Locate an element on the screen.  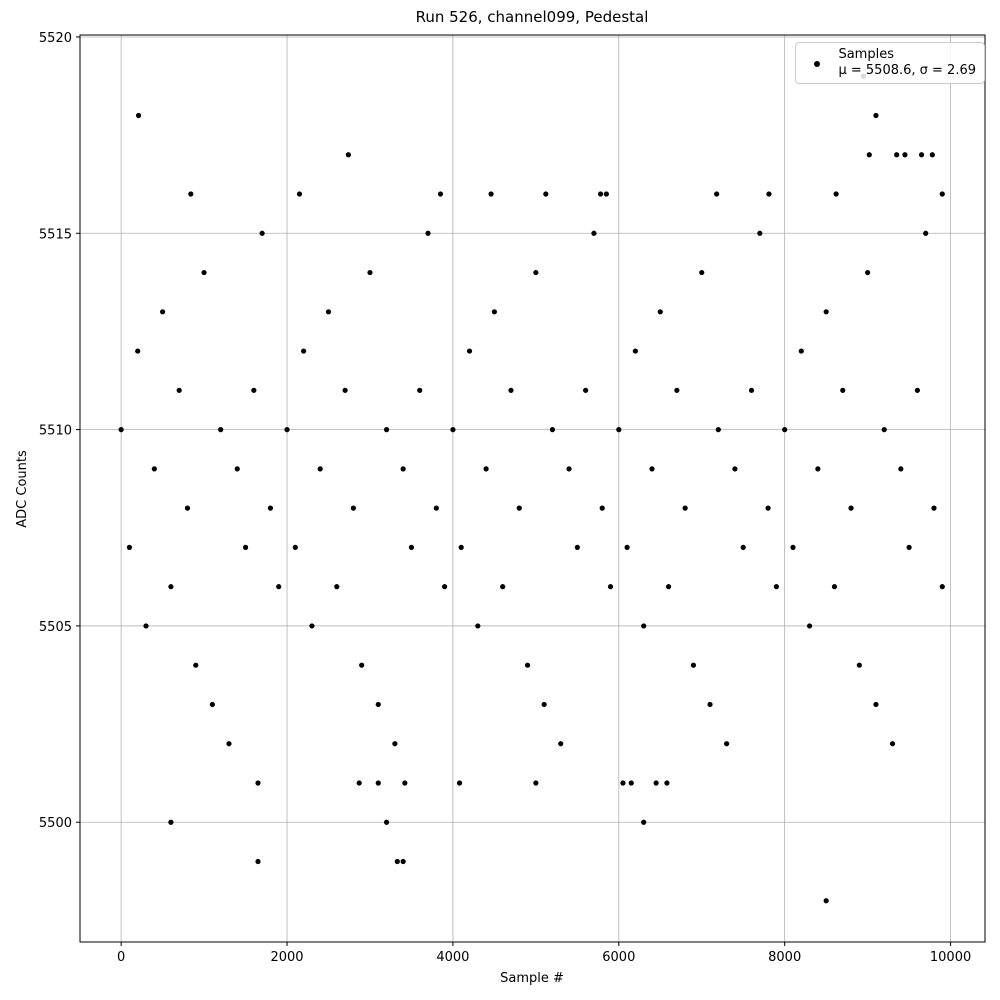
x-tick-label: 2000 is located at coordinates (286, 957).